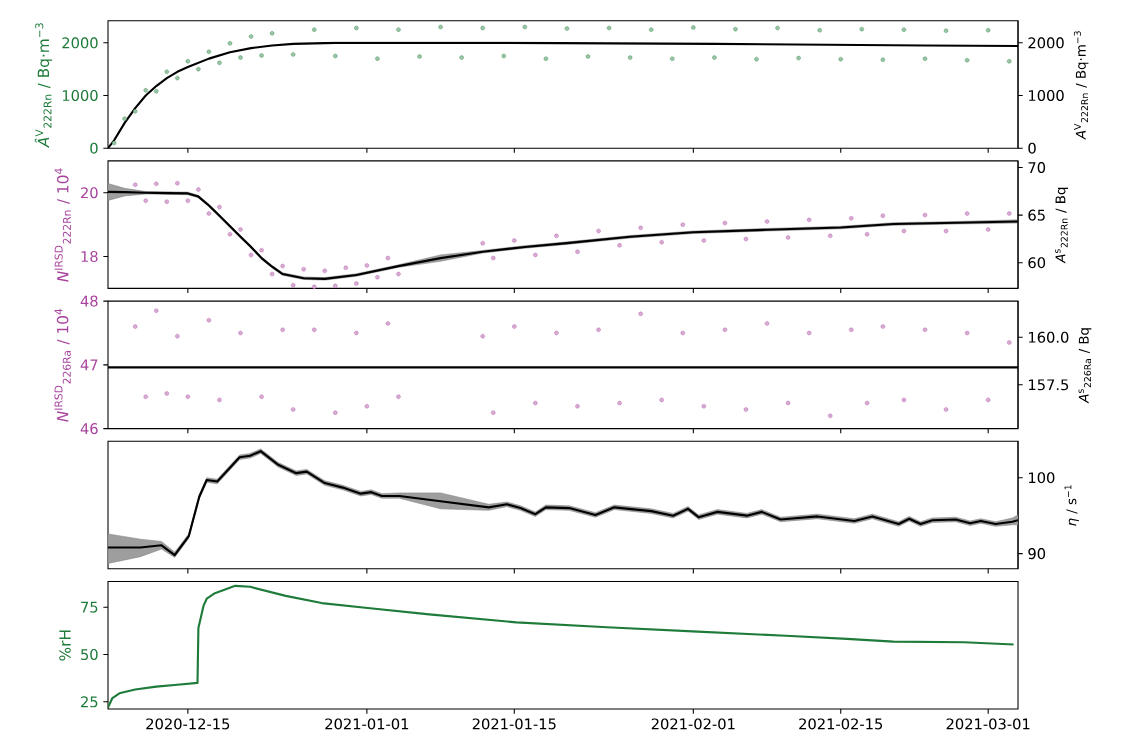  I want to click on y2-axis-title: A$^{V}$$_{222Rn}$ / Bq·m$^{−3}$, so click(1081, 85).